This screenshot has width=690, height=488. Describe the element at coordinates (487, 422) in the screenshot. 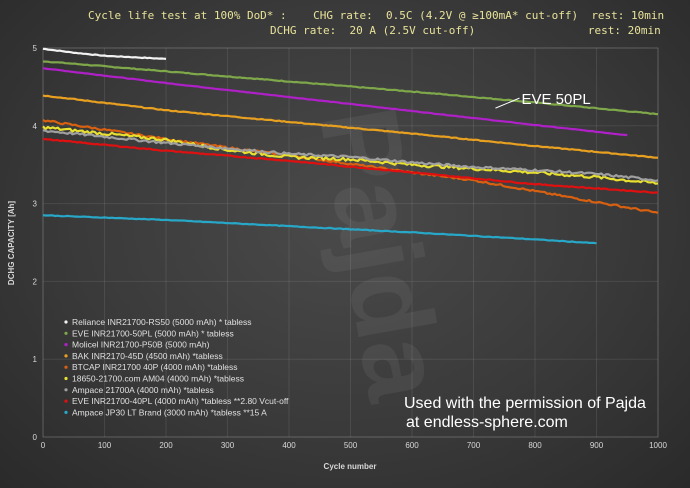

I see `permission-line-2: at endless-sphere.com` at that location.